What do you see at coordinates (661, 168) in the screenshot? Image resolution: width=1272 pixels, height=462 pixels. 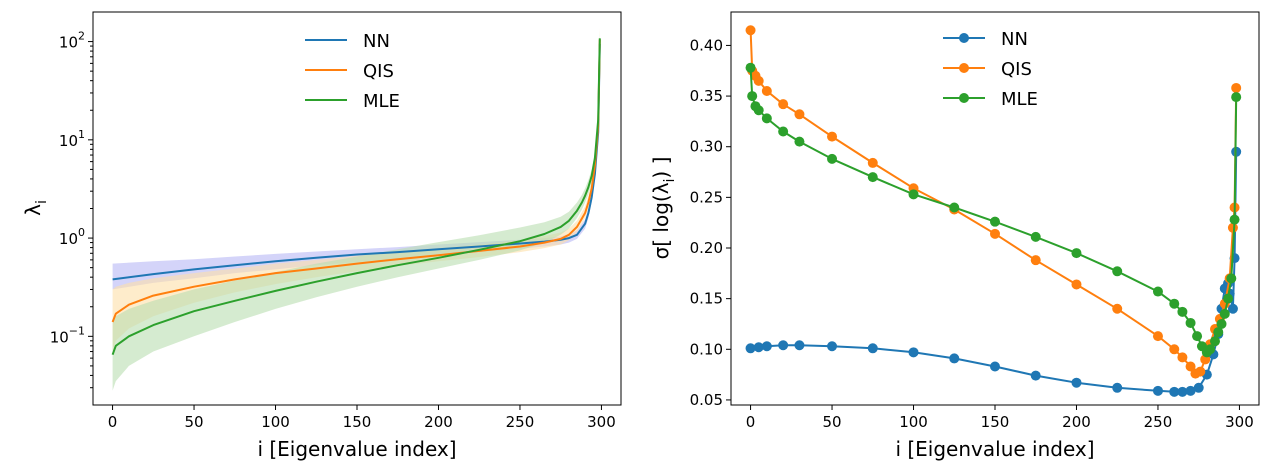 I see `y-axis-label-tail: ) ]` at bounding box center [661, 168].